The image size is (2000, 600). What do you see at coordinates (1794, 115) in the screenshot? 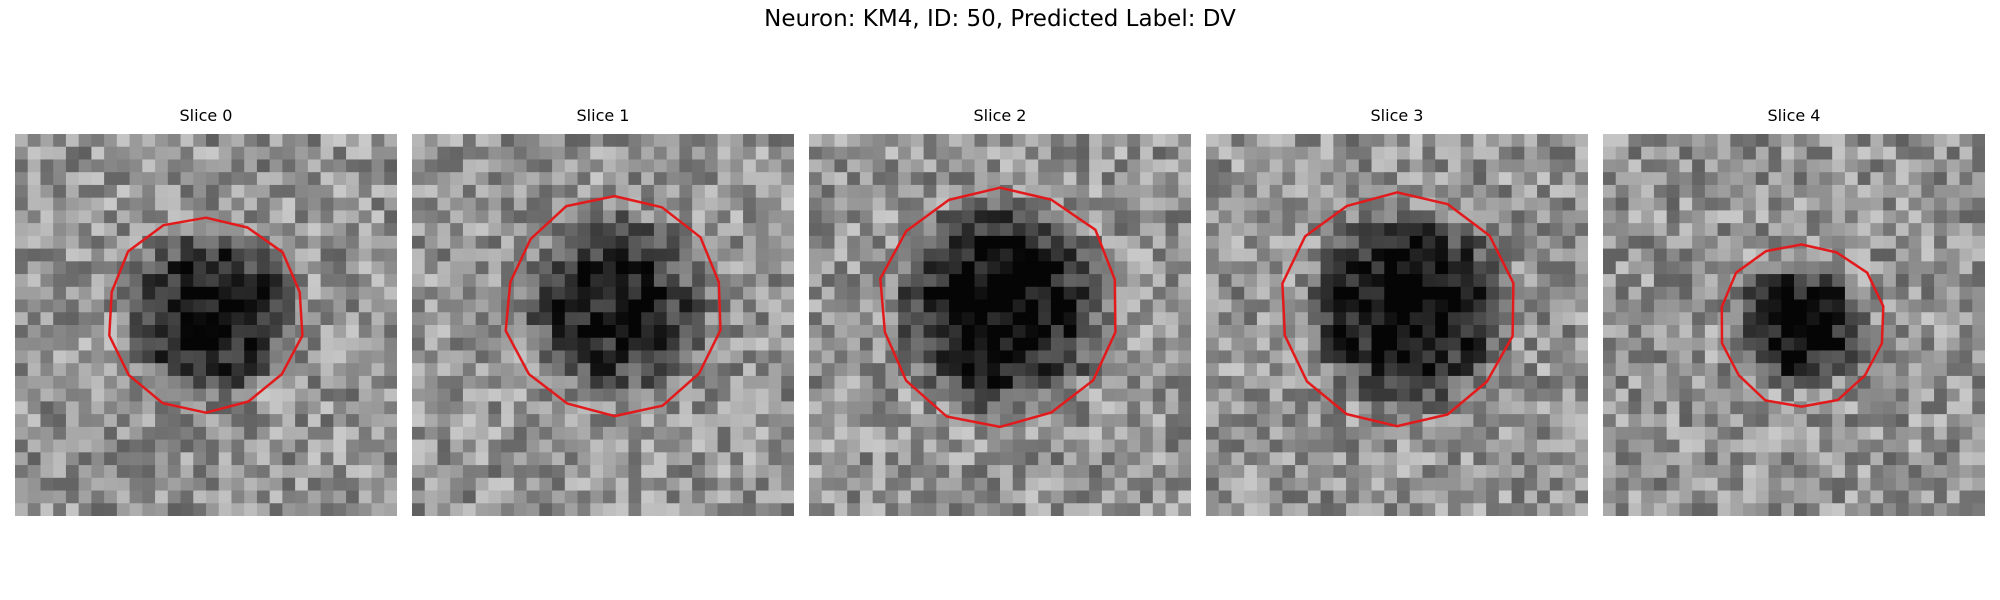
I see `slice-title: Slice 4` at bounding box center [1794, 115].